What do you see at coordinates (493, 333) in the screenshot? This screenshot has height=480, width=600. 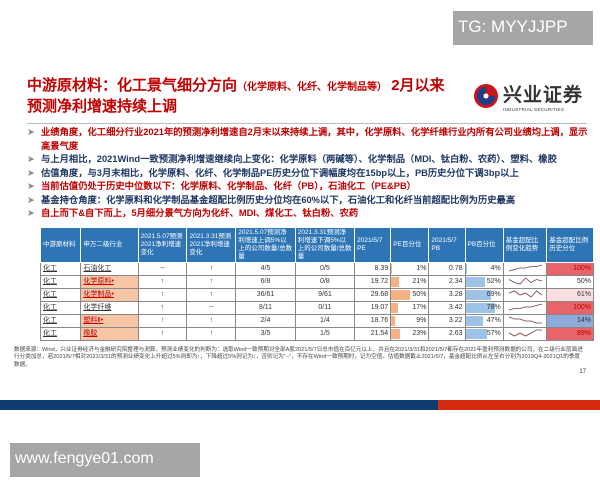 I see `pb-percentile-text: 57%` at bounding box center [493, 333].